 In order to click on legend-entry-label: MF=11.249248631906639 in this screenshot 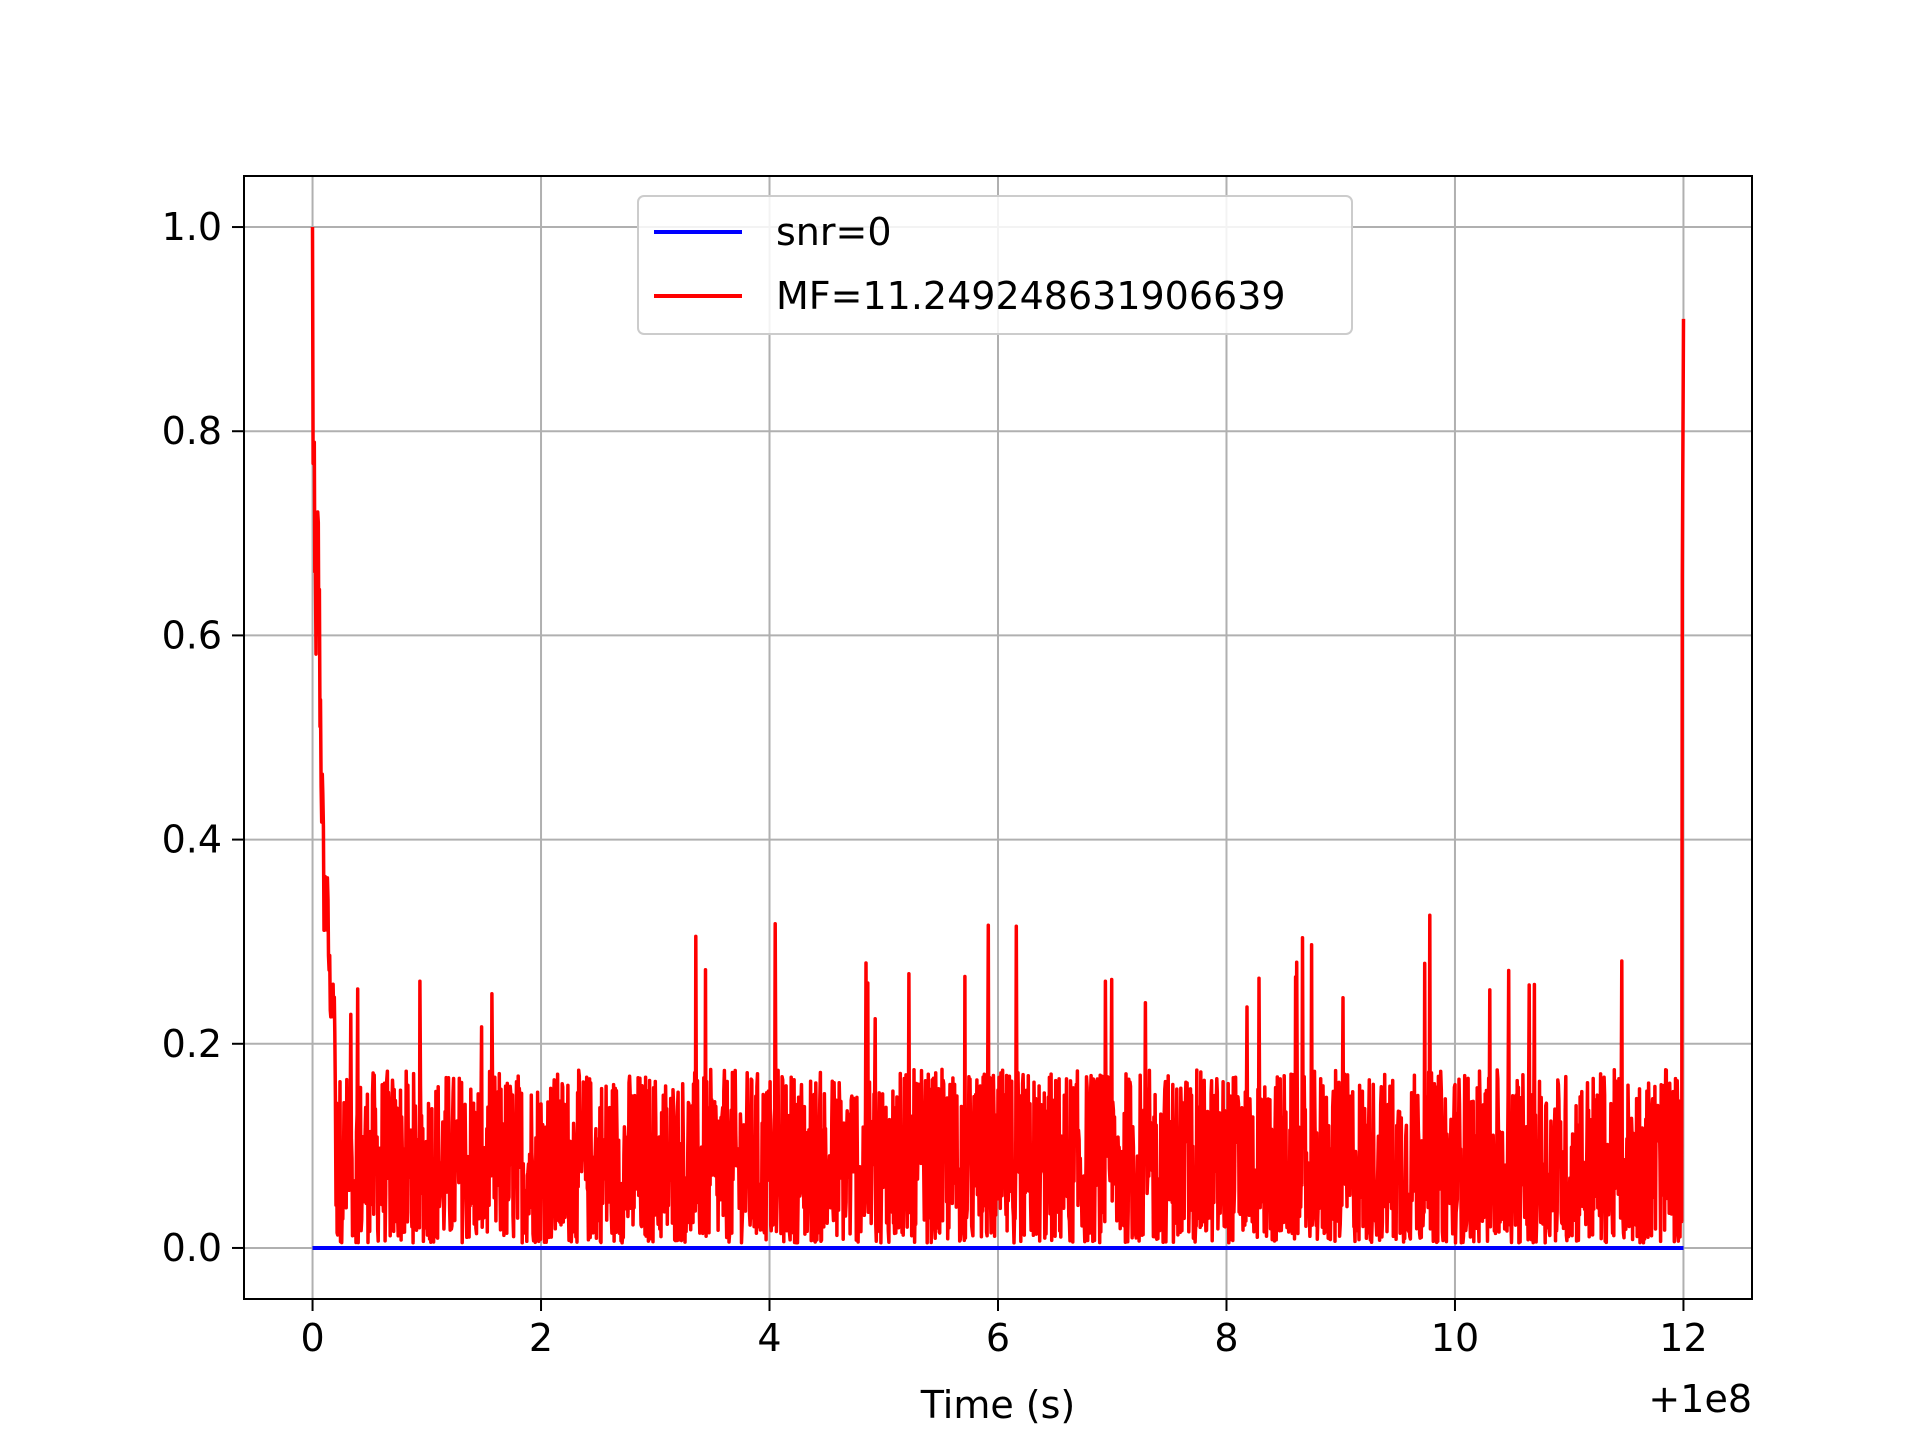, I will do `click(1031, 296)`.